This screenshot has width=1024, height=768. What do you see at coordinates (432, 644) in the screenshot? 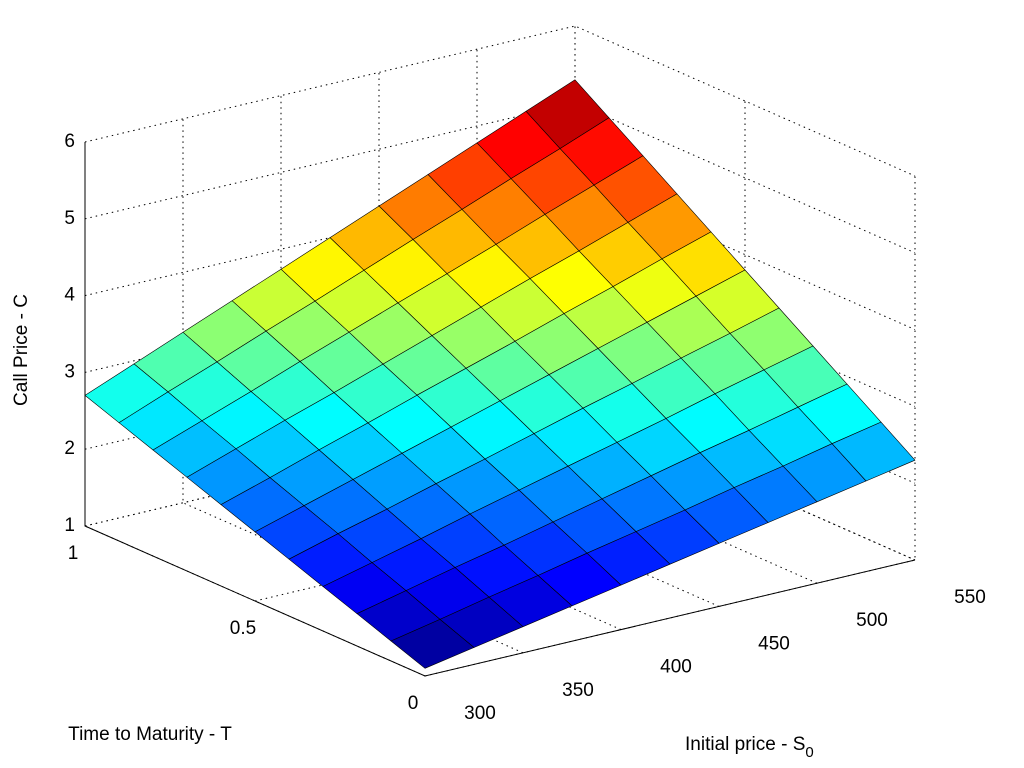
I see `surface-patch` at bounding box center [432, 644].